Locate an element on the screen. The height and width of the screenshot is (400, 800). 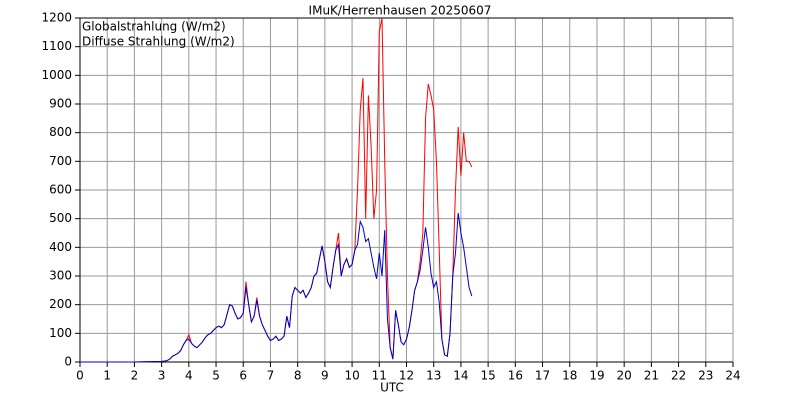
x-tick-label: 17 is located at coordinates (542, 376).